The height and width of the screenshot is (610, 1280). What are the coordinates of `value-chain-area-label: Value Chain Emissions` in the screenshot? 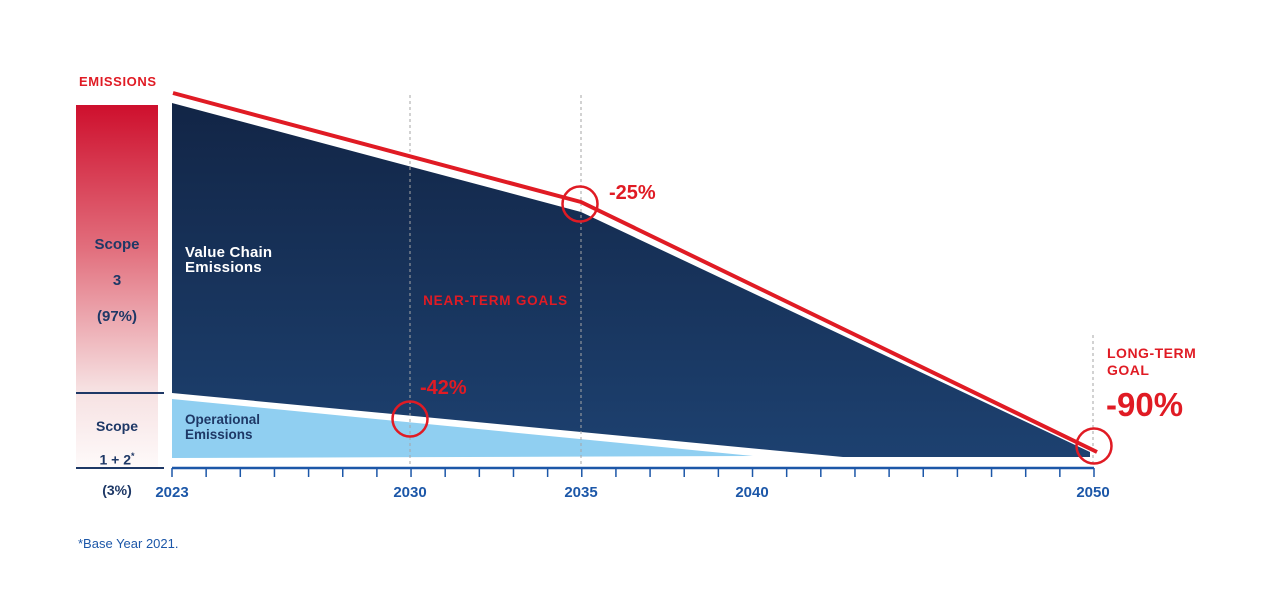 It's located at (229, 260).